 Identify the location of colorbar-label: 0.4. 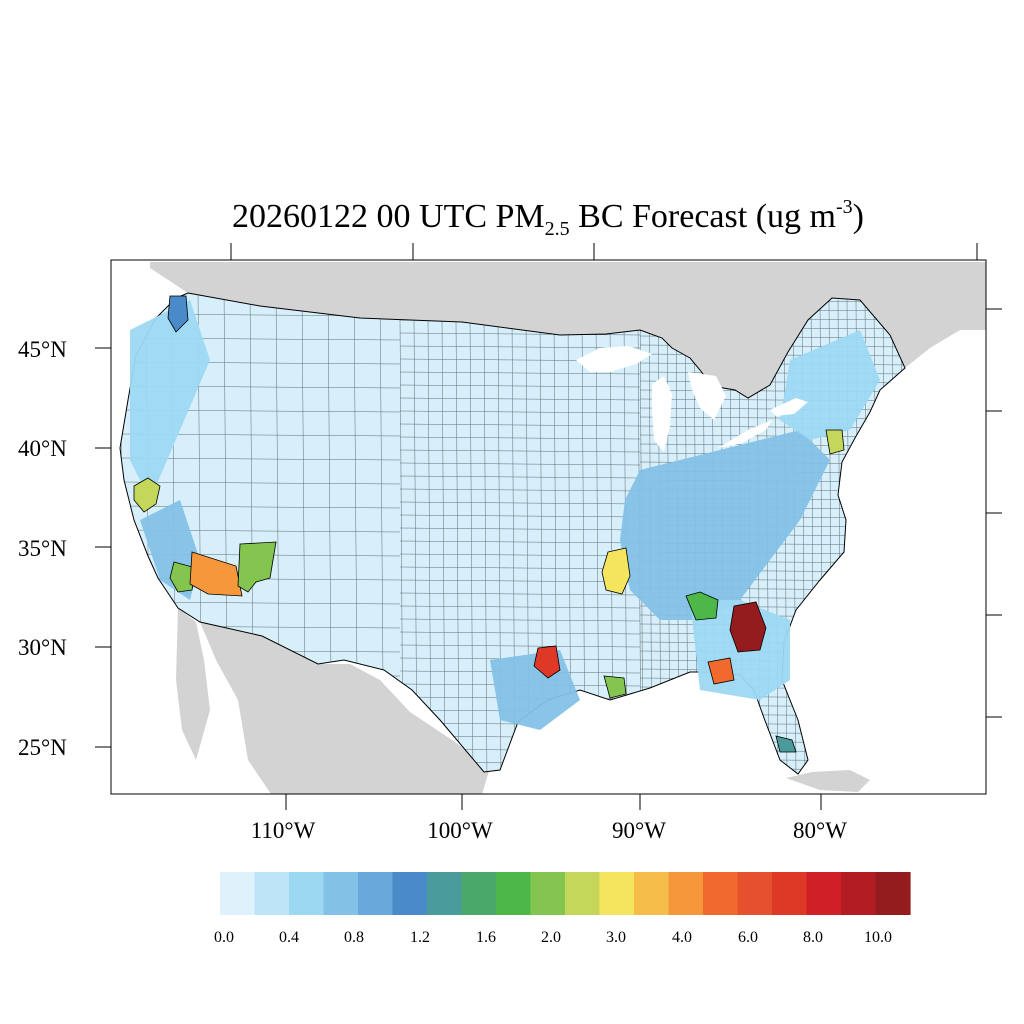
(289, 937).